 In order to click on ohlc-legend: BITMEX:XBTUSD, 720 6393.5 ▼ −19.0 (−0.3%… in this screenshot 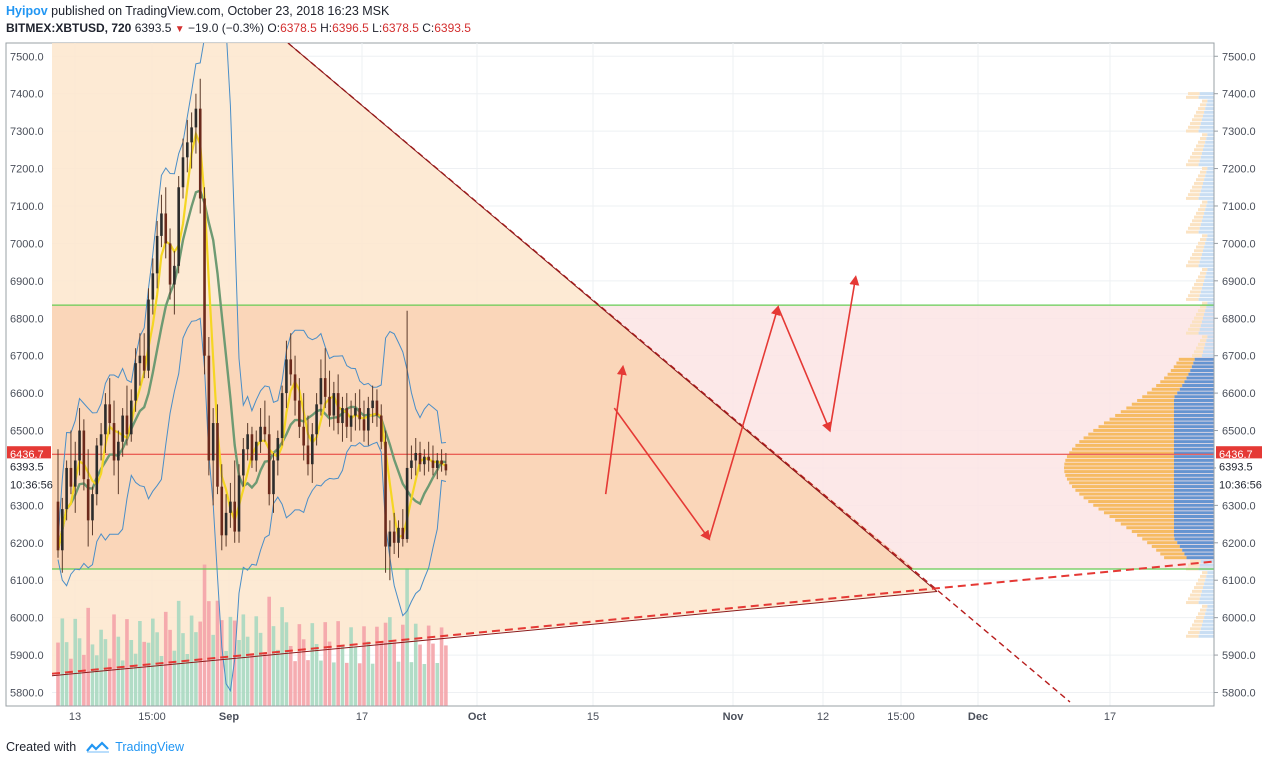, I will do `click(238, 29)`.